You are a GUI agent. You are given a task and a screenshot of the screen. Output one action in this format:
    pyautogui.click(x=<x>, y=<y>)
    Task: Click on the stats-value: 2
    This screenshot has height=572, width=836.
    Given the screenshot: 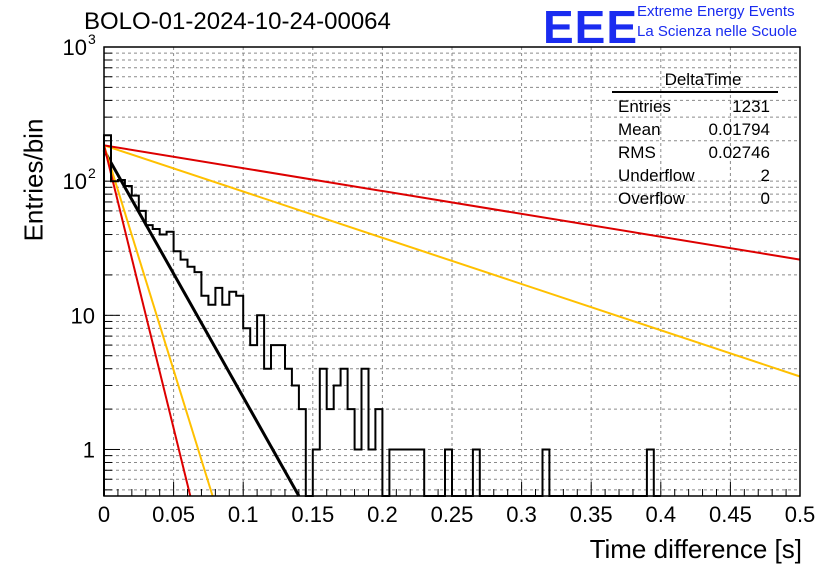 What is the action you would take?
    pyautogui.click(x=765, y=175)
    